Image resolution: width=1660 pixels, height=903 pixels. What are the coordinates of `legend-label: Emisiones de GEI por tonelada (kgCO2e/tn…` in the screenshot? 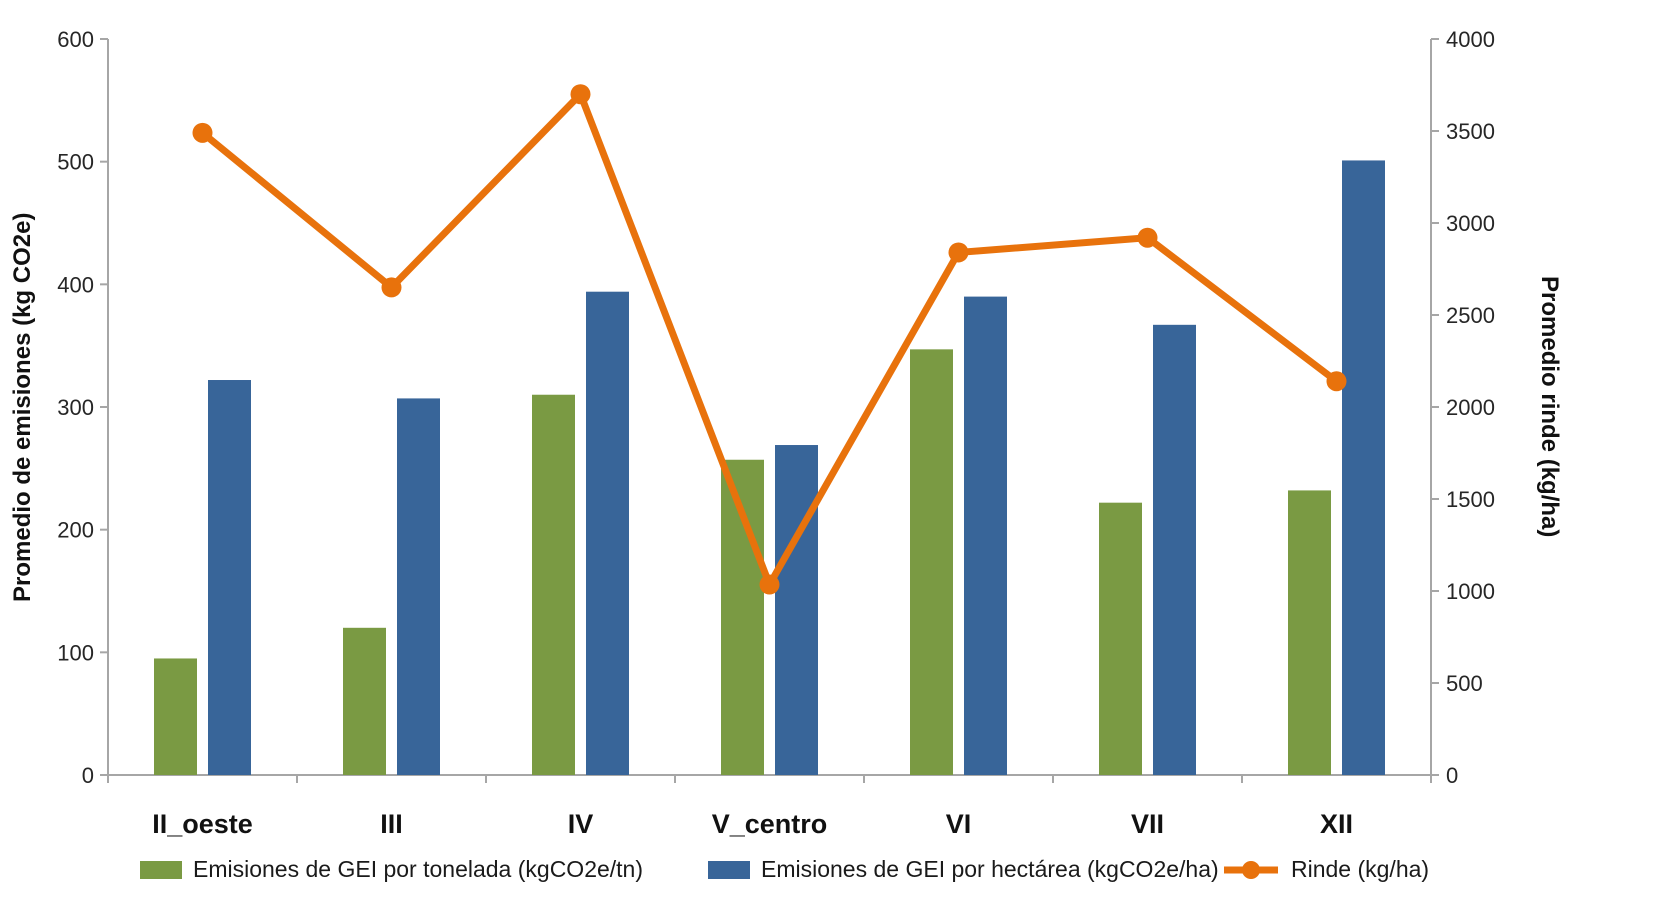 It's located at (418, 869).